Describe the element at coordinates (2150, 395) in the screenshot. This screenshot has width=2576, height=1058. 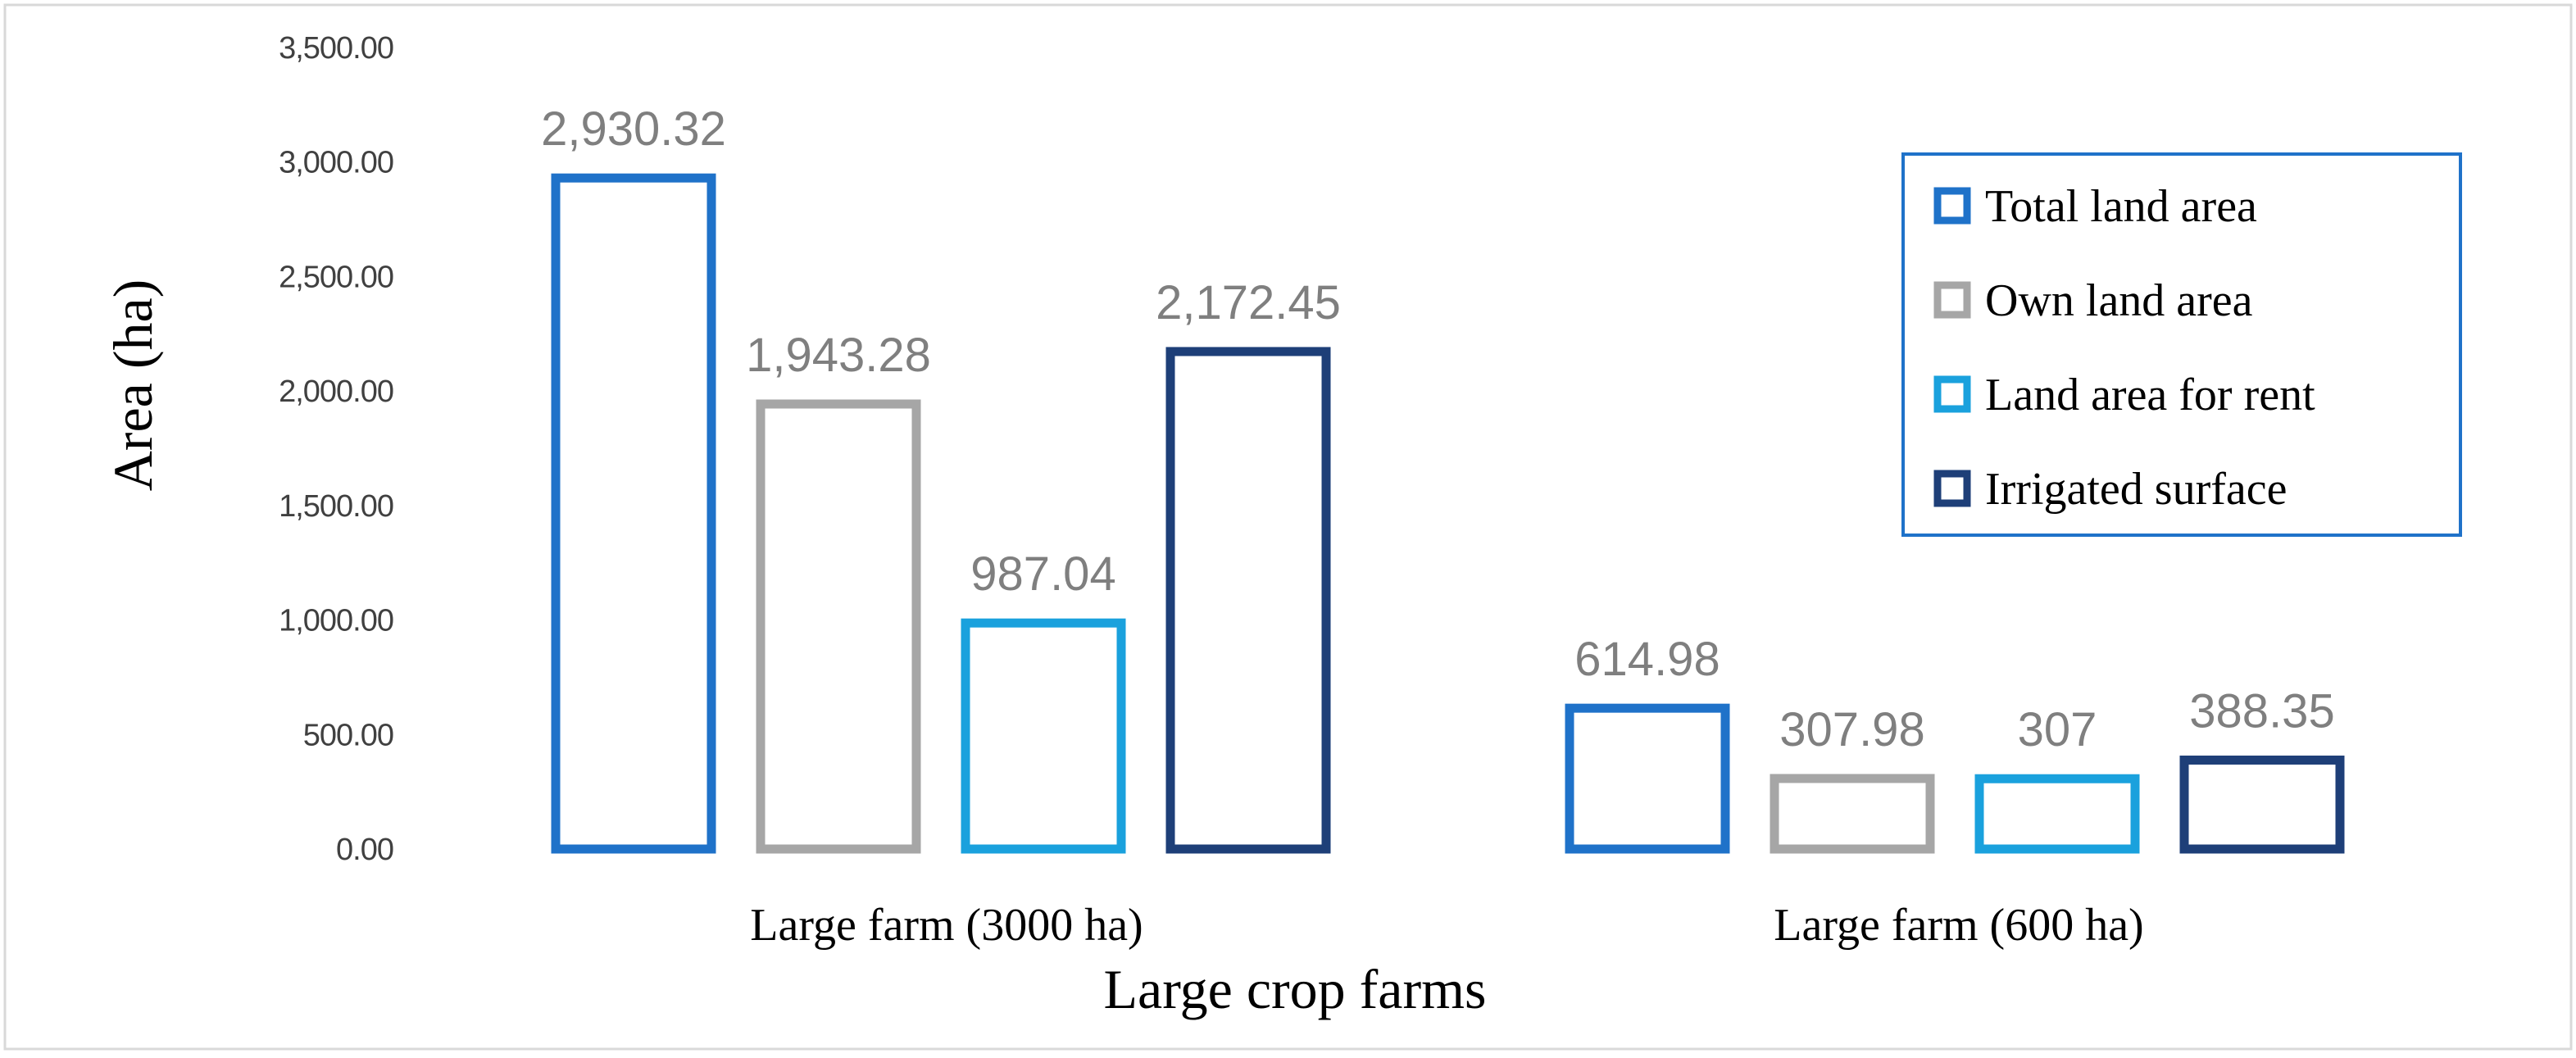
I see `legend-label: Land area for rent` at that location.